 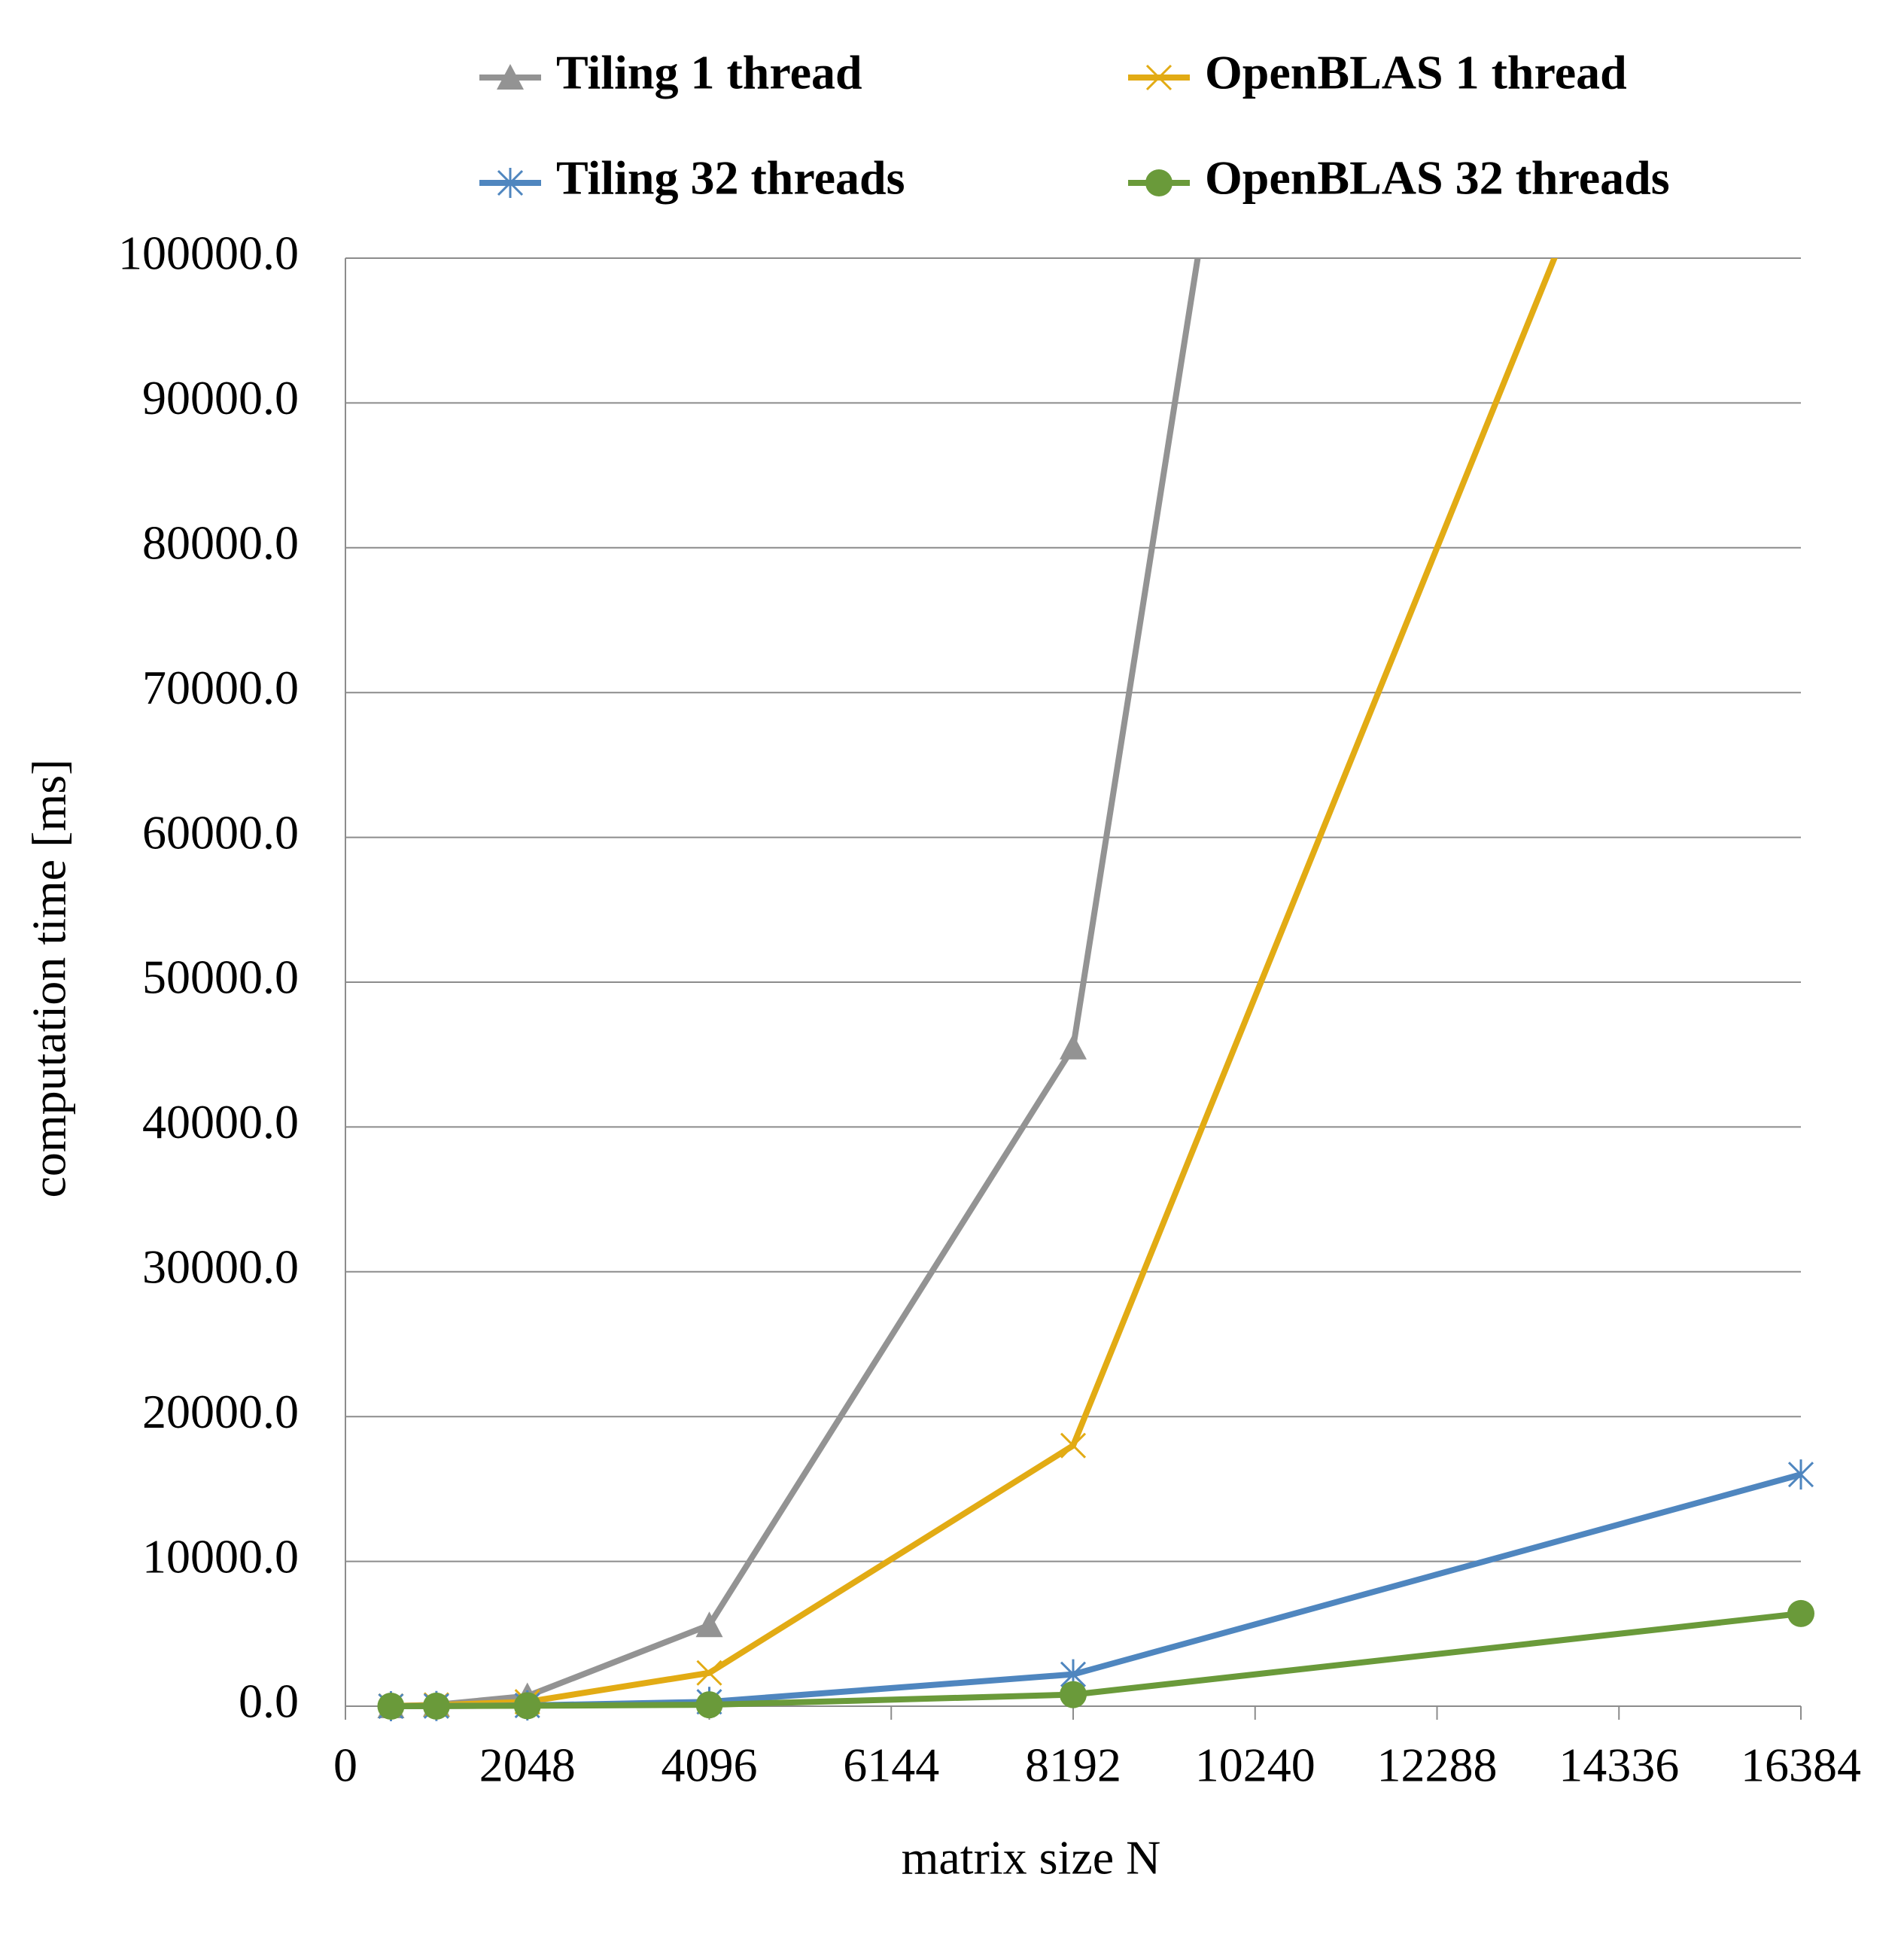 I want to click on y-tick-label: 20000.0, so click(x=220, y=1412).